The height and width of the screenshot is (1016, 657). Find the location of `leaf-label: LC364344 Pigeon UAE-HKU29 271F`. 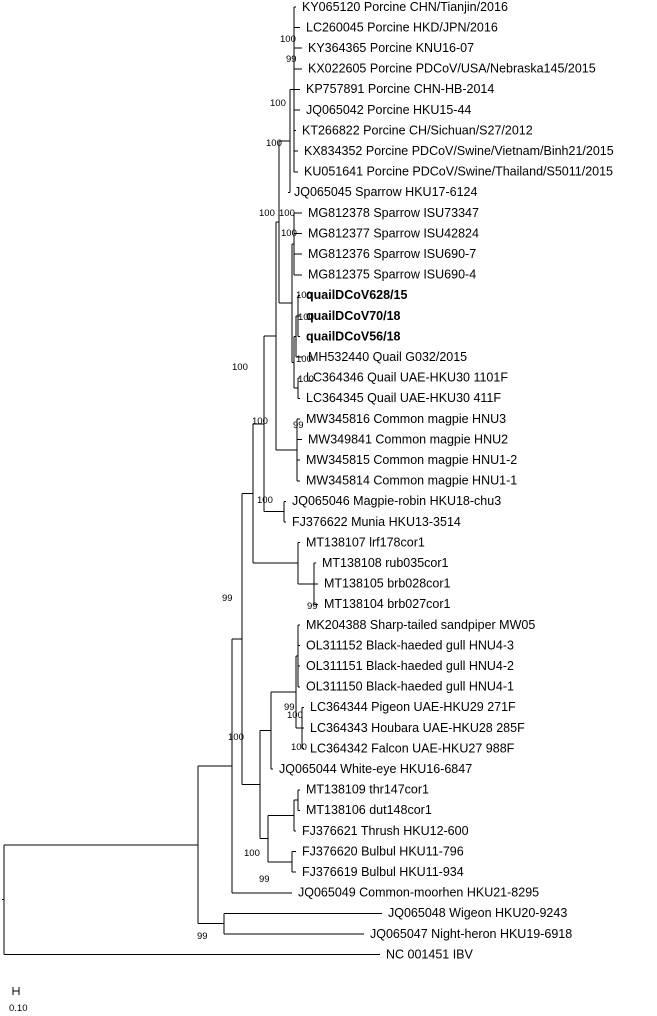

leaf-label: LC364344 Pigeon UAE-HKU29 271F is located at coordinates (413, 707).